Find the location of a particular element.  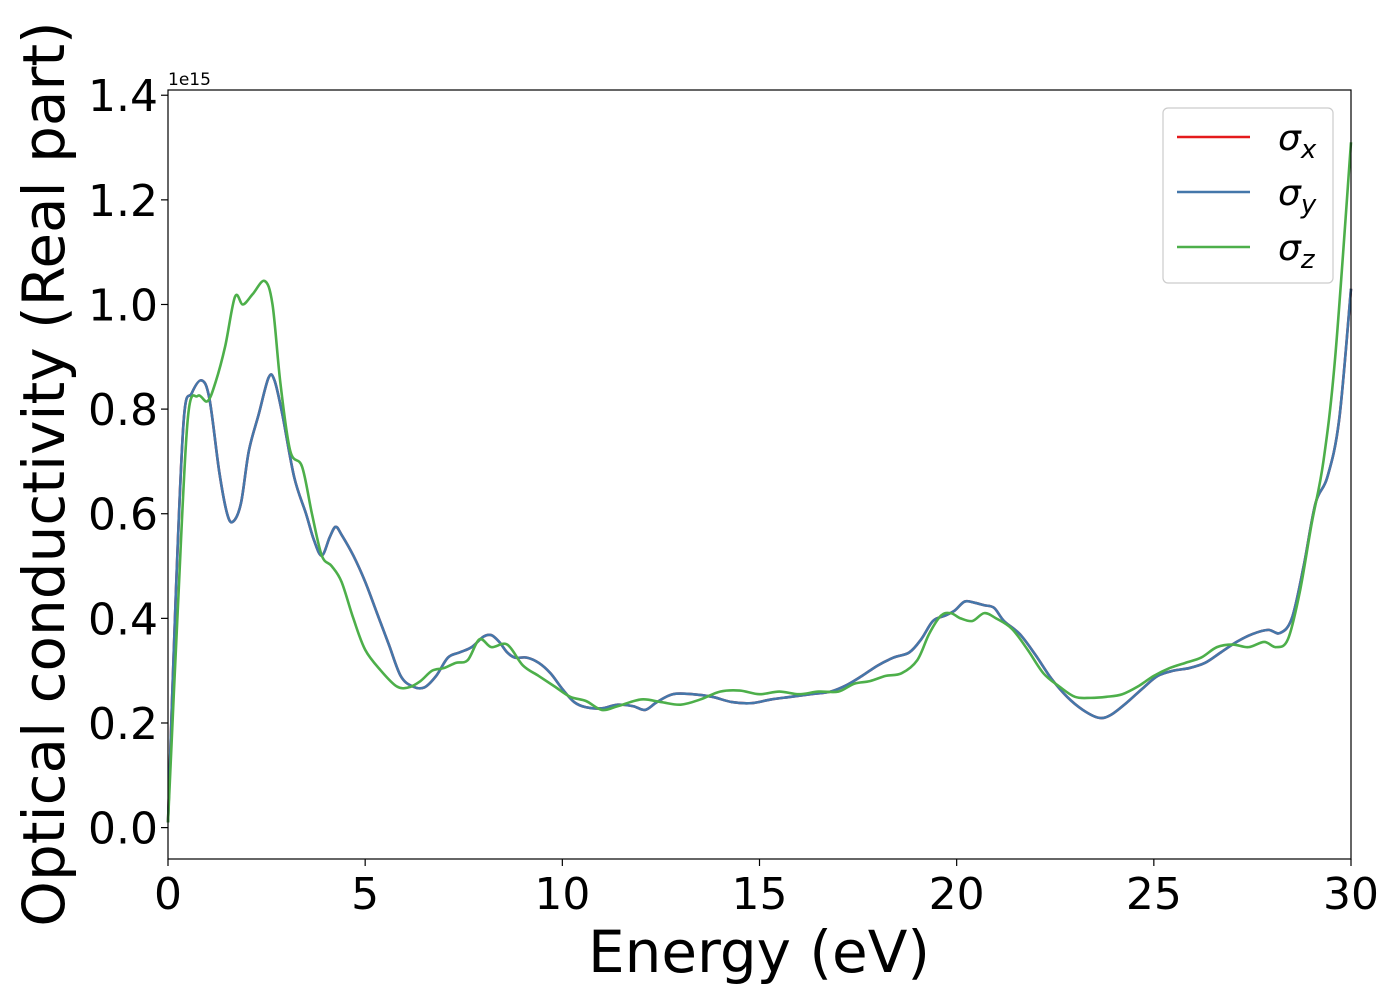

y-axis-multiplier: 1e15 is located at coordinates (189, 80).